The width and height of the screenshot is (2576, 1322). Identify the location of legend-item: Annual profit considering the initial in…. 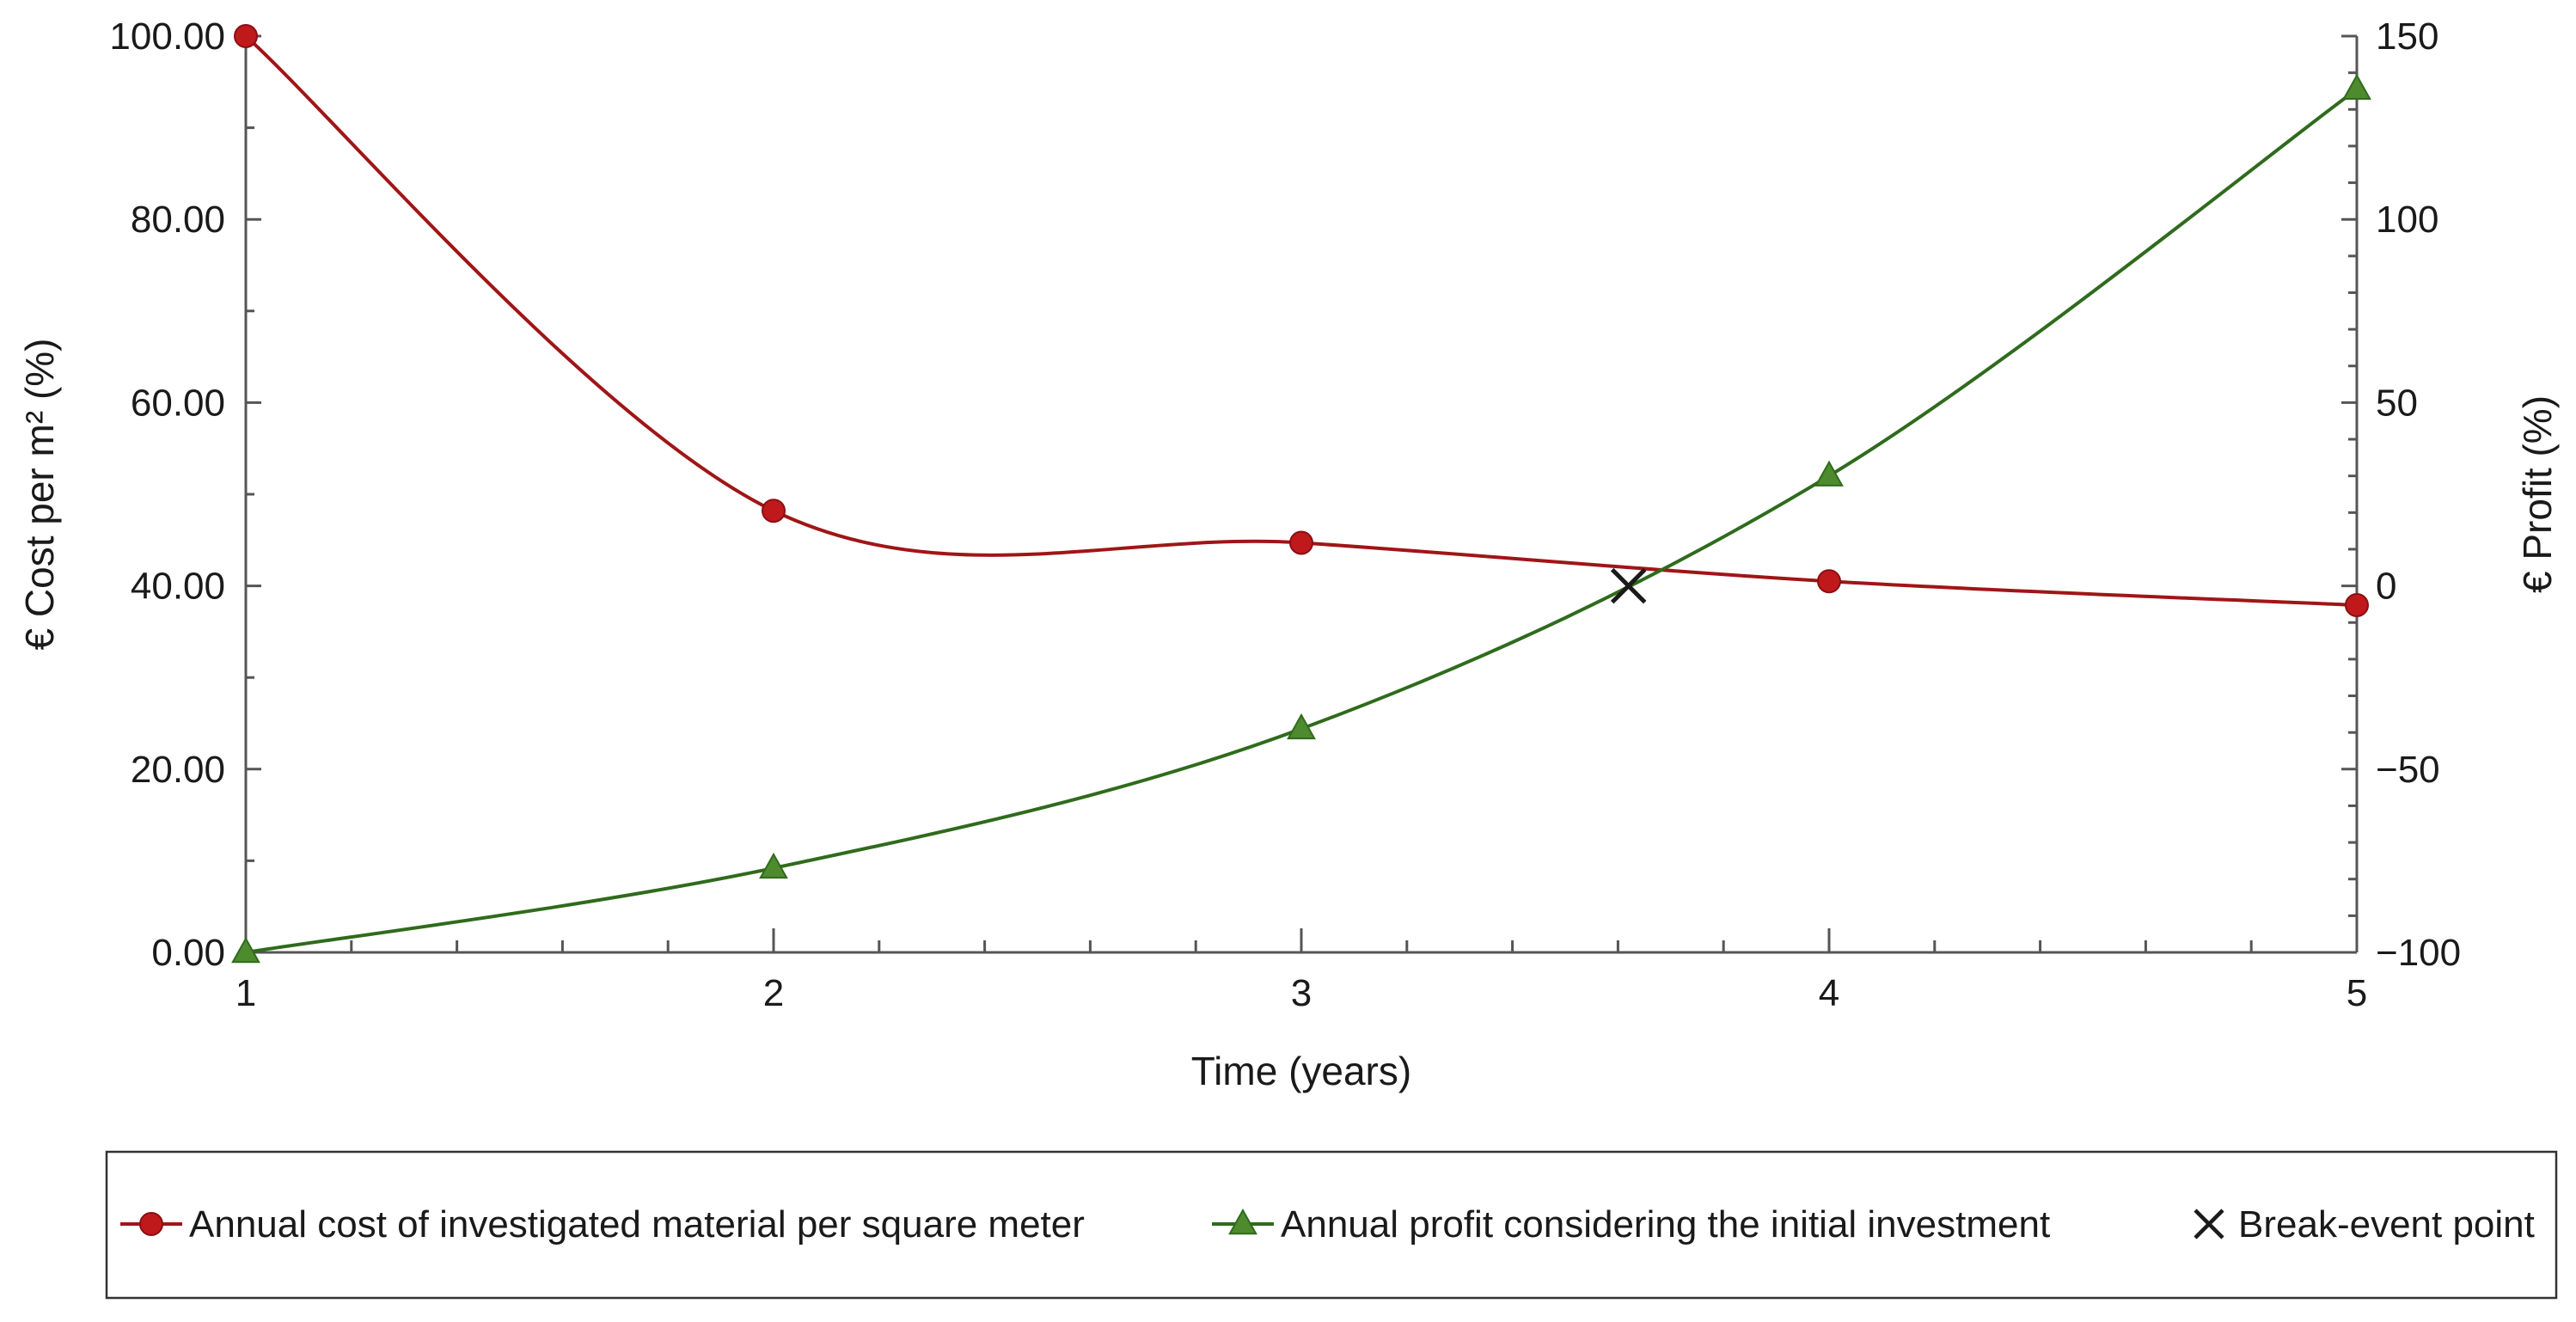
(1631, 1224).